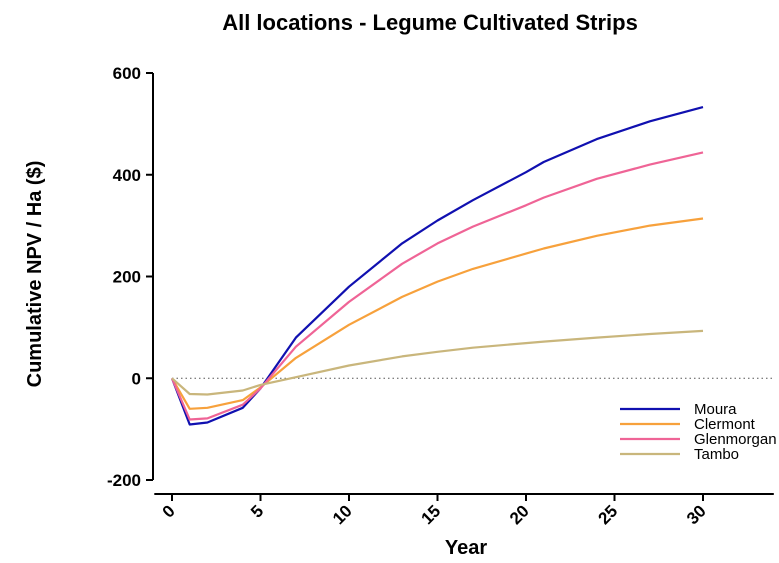  I want to click on x-tick-label: 20, so click(519, 514).